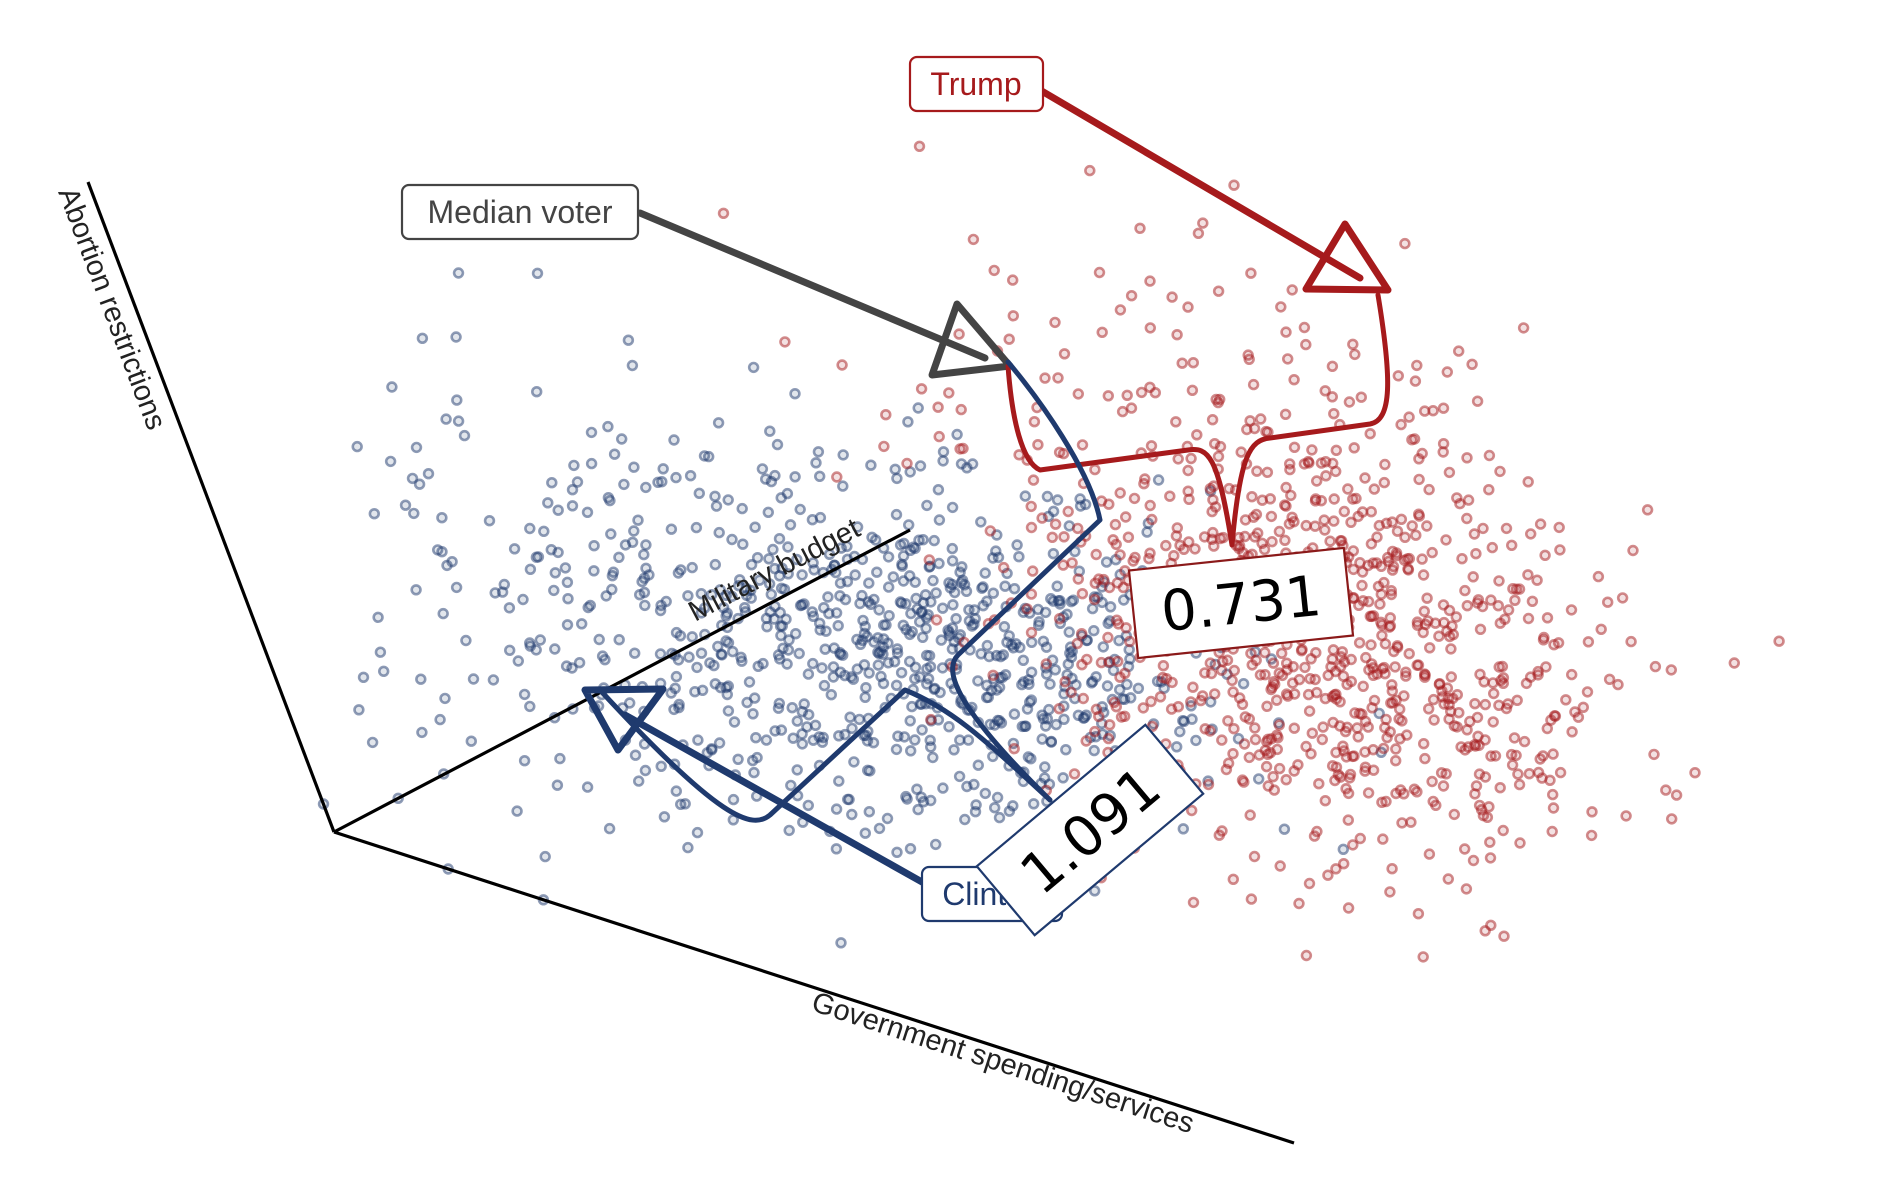 Image resolution: width=1890 pixels, height=1187 pixels. Describe the element at coordinates (1090, 830) in the screenshot. I see `clinton-distance-badge: 1.091` at that location.